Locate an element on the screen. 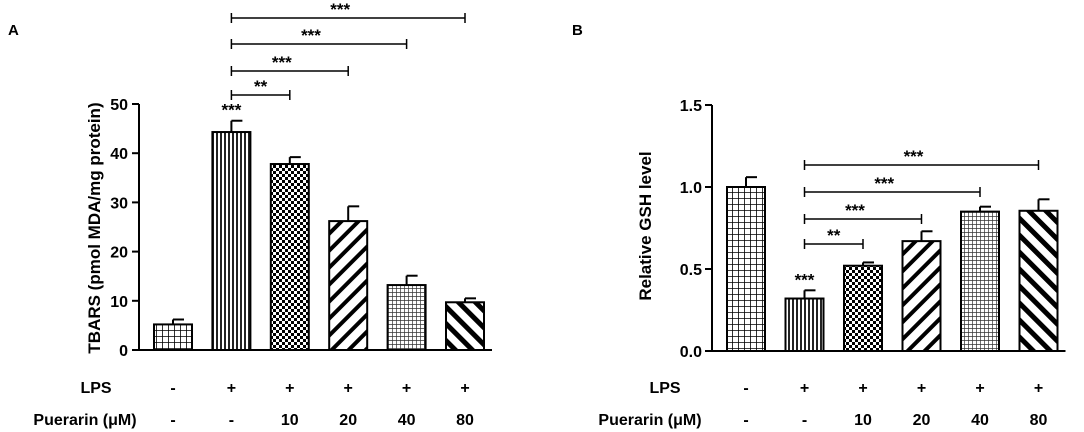  a-y-tick-label: 40 is located at coordinates (119, 154).